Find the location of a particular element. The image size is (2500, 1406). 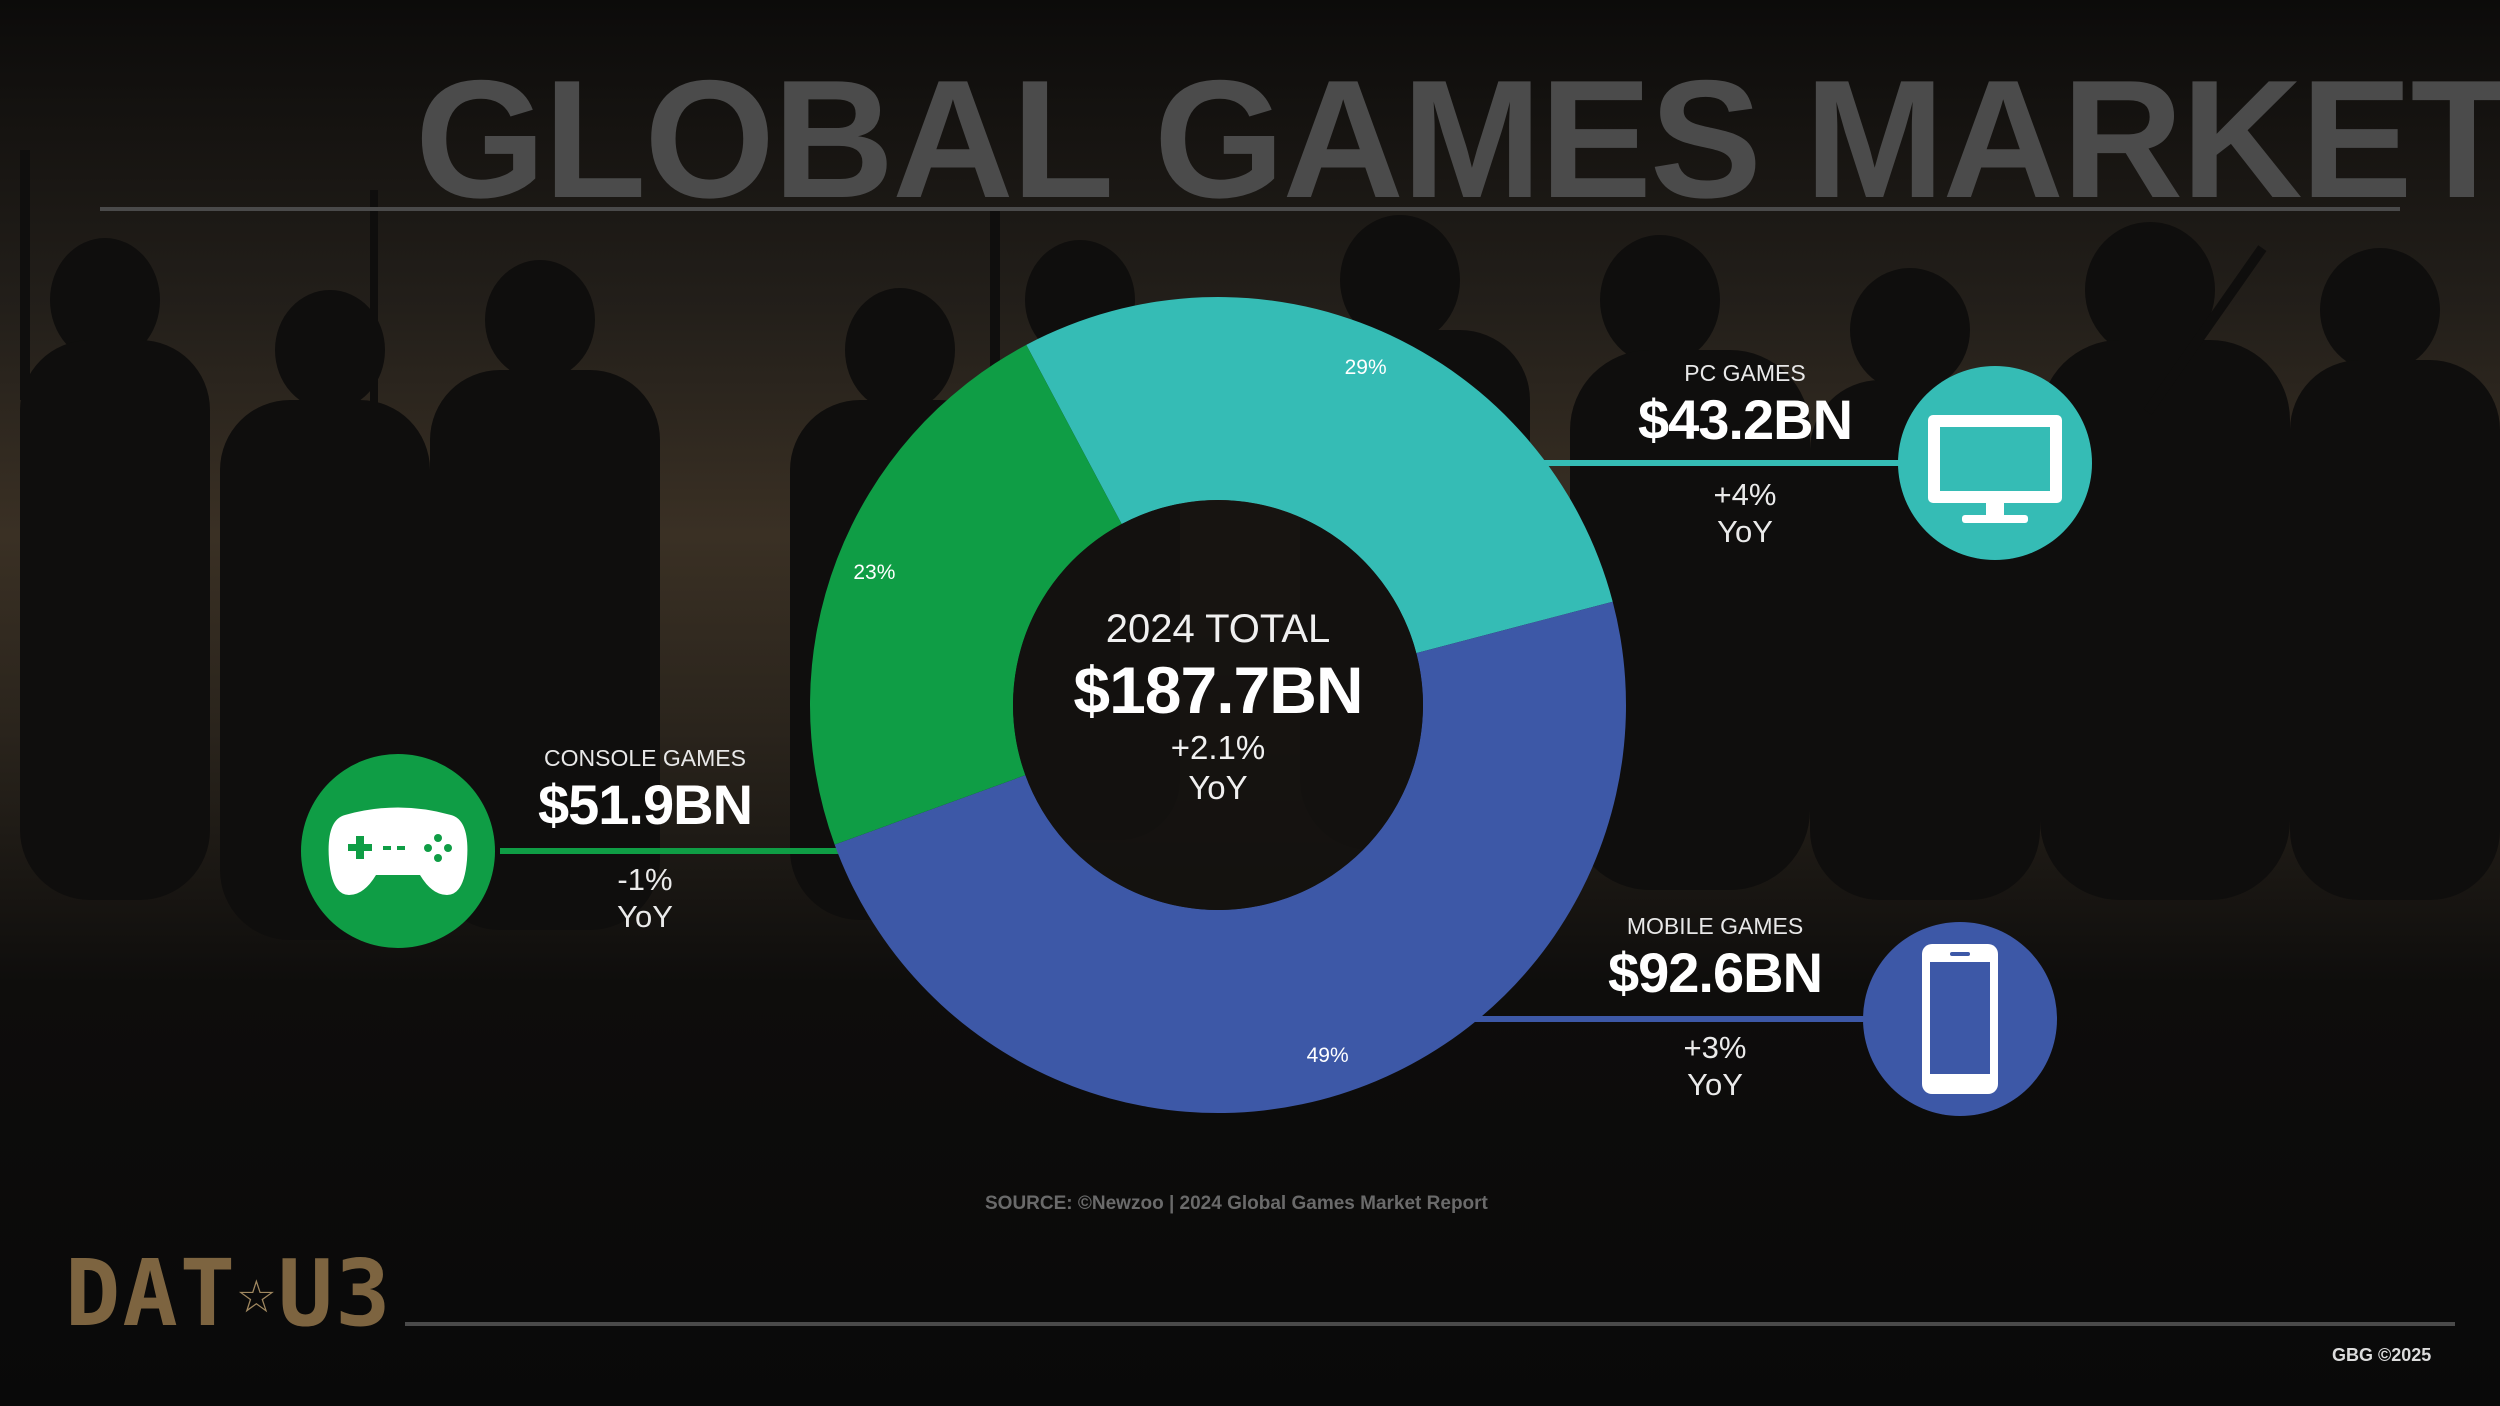

mobile-games-change: +3% is located at coordinates (1715, 1047).